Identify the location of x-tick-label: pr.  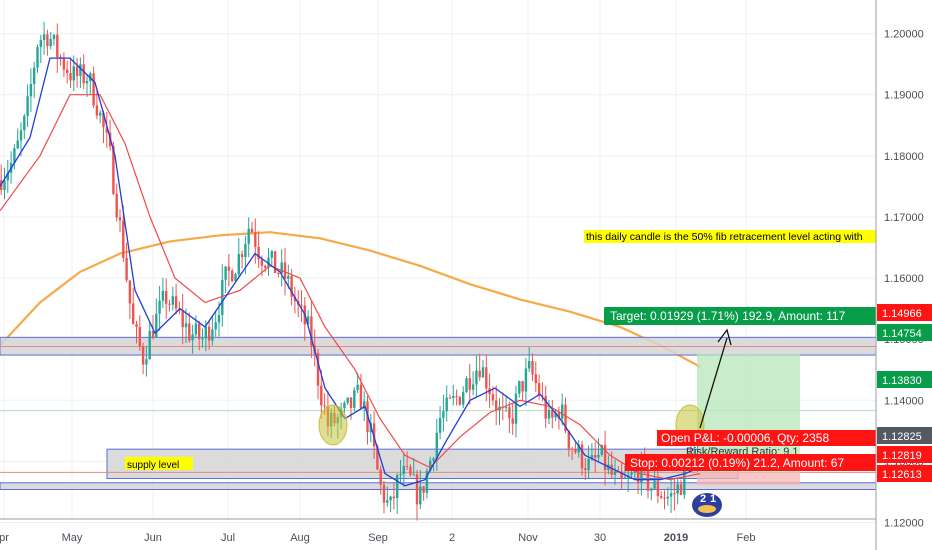
(4, 538).